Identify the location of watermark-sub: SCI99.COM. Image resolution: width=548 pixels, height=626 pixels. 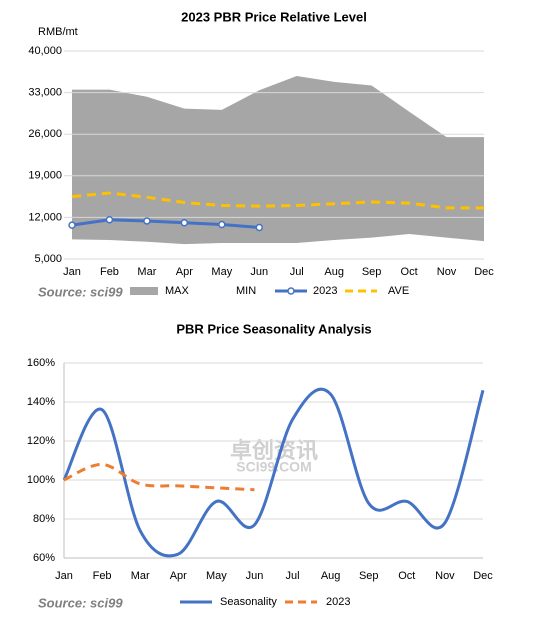
(273, 467).